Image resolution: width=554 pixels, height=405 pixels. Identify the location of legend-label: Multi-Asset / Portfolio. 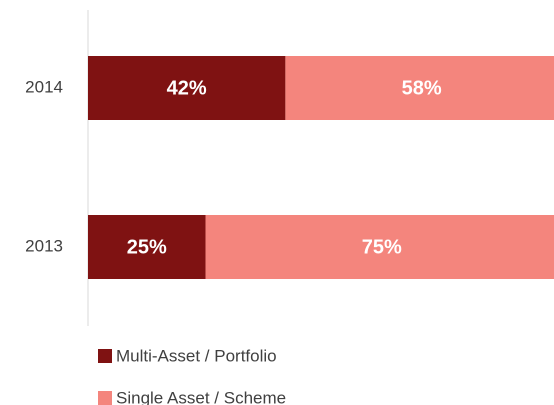
(196, 355).